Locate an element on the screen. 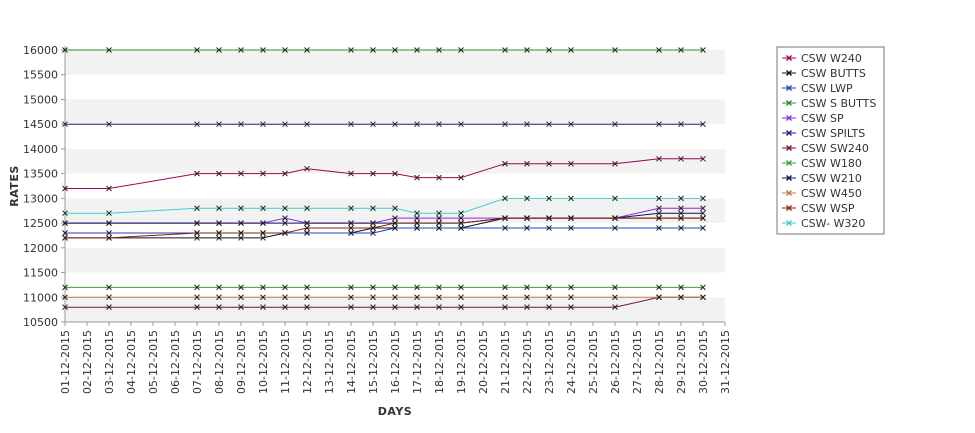 This screenshot has width=975, height=433. y-tick-label: 16000 is located at coordinates (40, 50).